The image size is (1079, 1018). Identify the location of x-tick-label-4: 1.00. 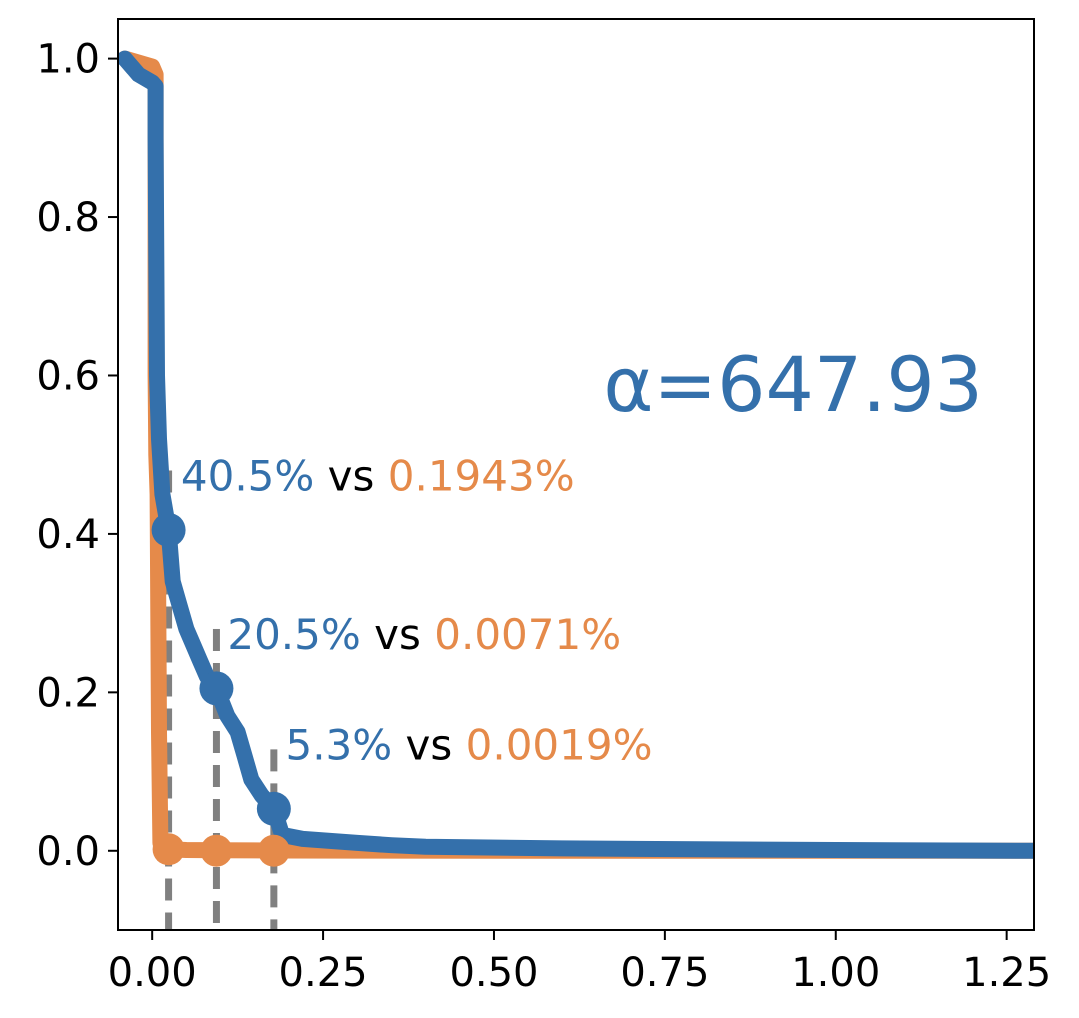
(835, 973).